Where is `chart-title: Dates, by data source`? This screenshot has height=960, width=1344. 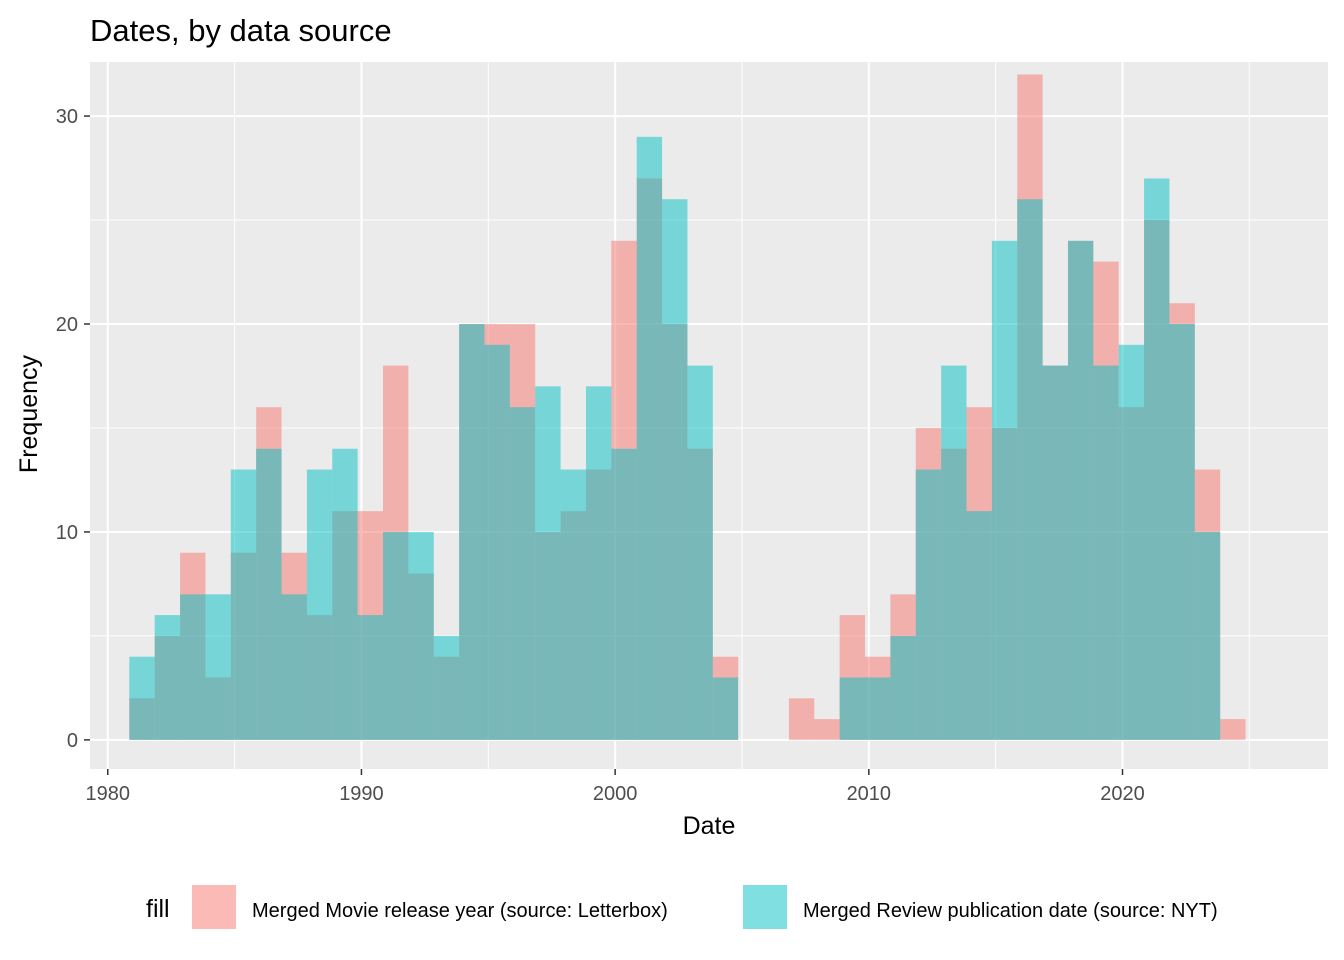 chart-title: Dates, by data source is located at coordinates (241, 30).